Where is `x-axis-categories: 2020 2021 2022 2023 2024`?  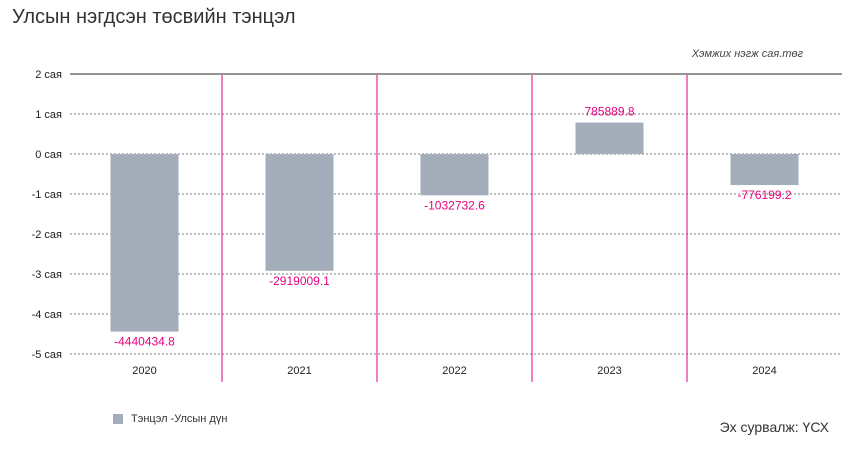 x-axis-categories: 2020 2021 2022 2023 2024 is located at coordinates (454, 371).